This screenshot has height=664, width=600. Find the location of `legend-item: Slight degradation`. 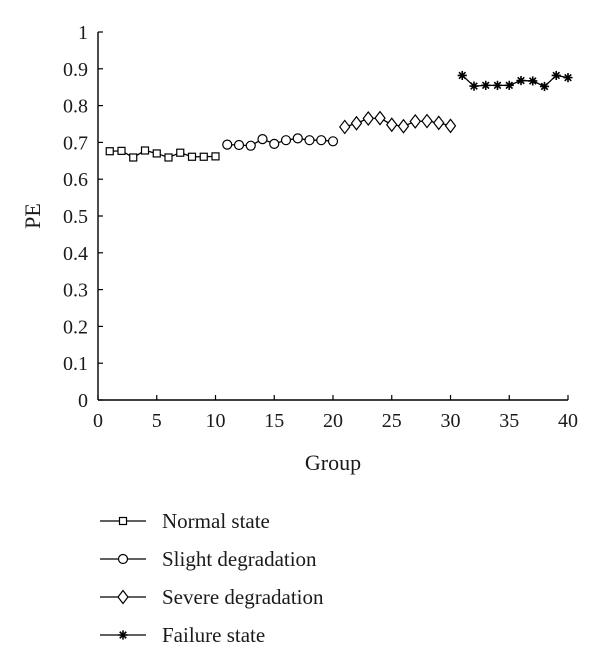

legend-item: Slight degradation is located at coordinates (208, 559).